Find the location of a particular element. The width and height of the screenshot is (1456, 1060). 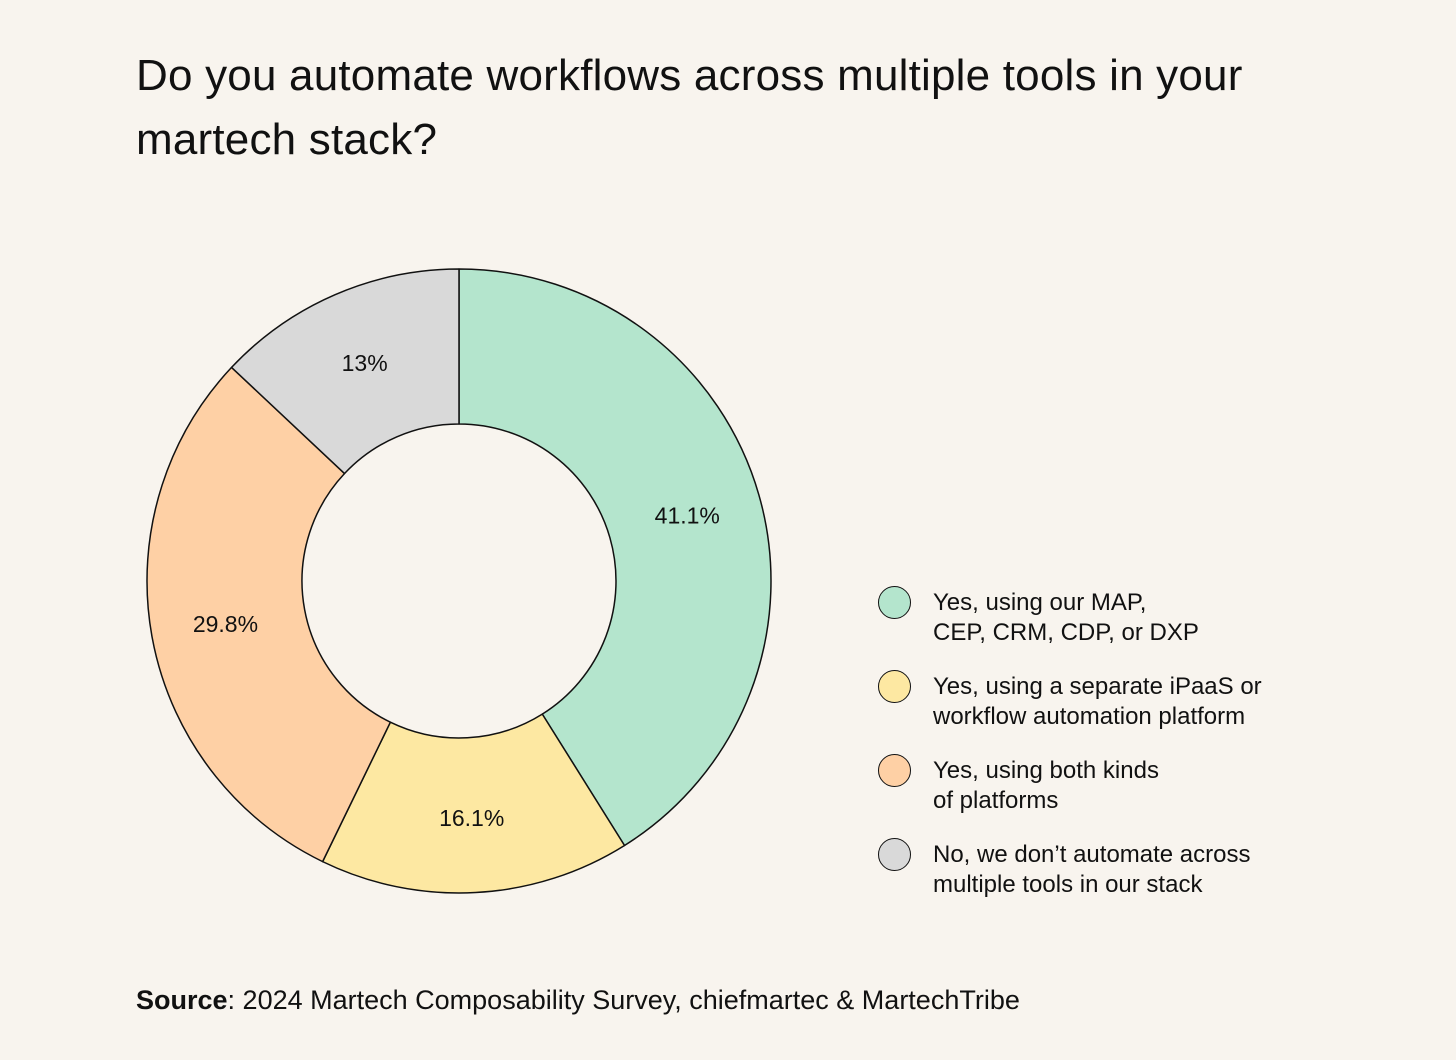

source-label: Source is located at coordinates (182, 1000).